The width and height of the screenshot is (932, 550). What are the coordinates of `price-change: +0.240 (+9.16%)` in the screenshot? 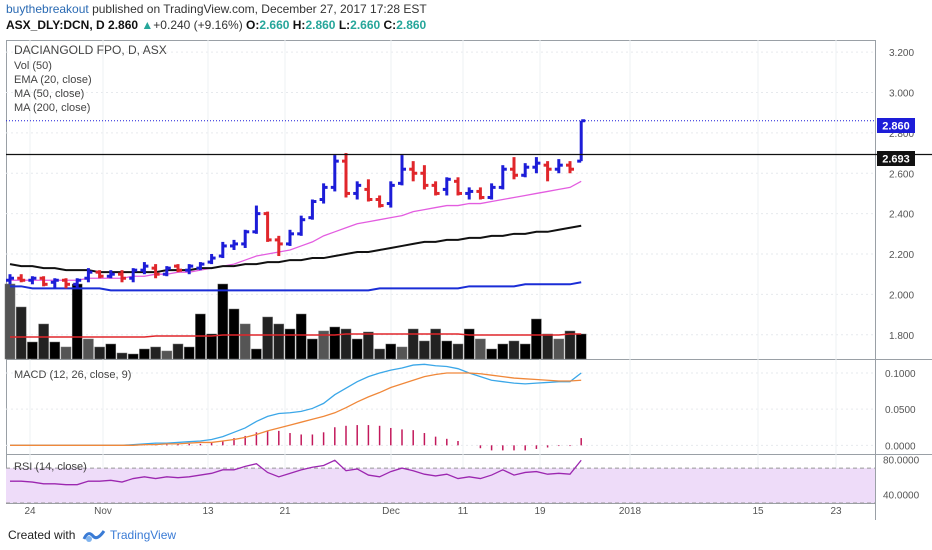 It's located at (198, 25).